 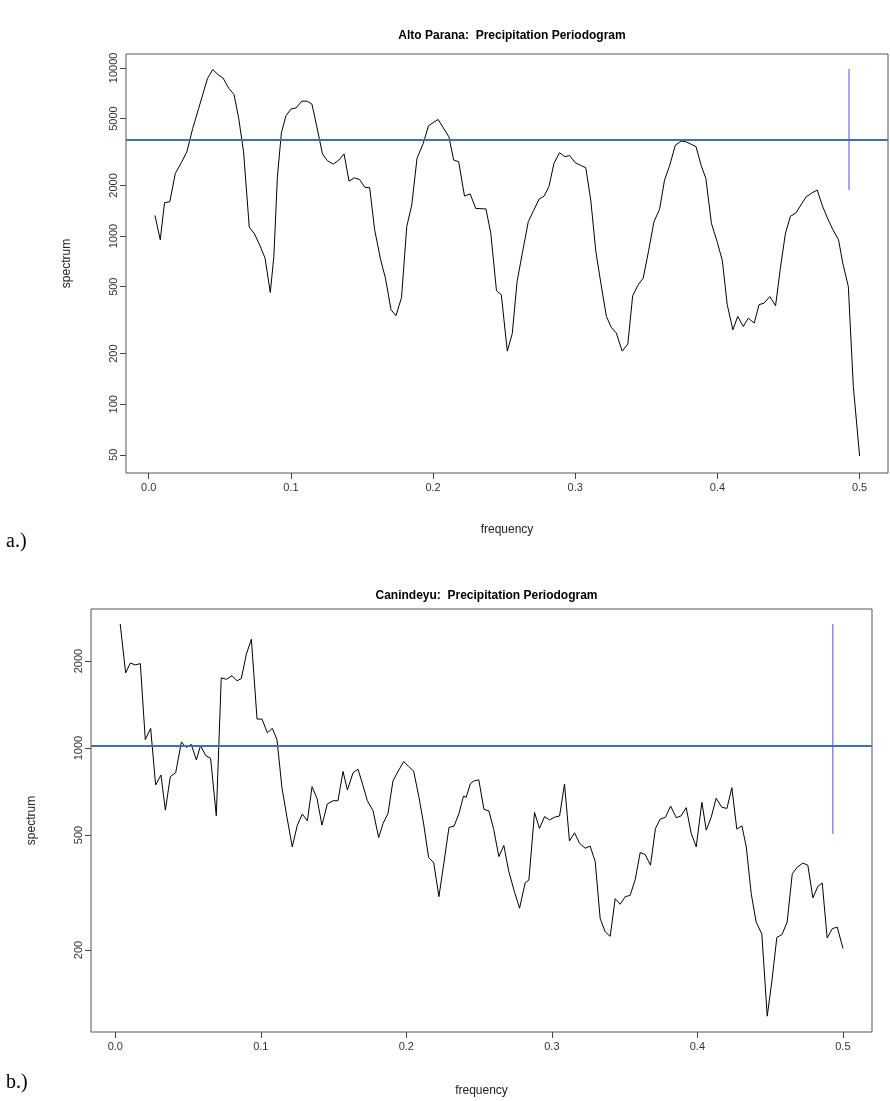 I want to click on chart-title: Canindeyu: Precipitation Periodogram, so click(x=486, y=595).